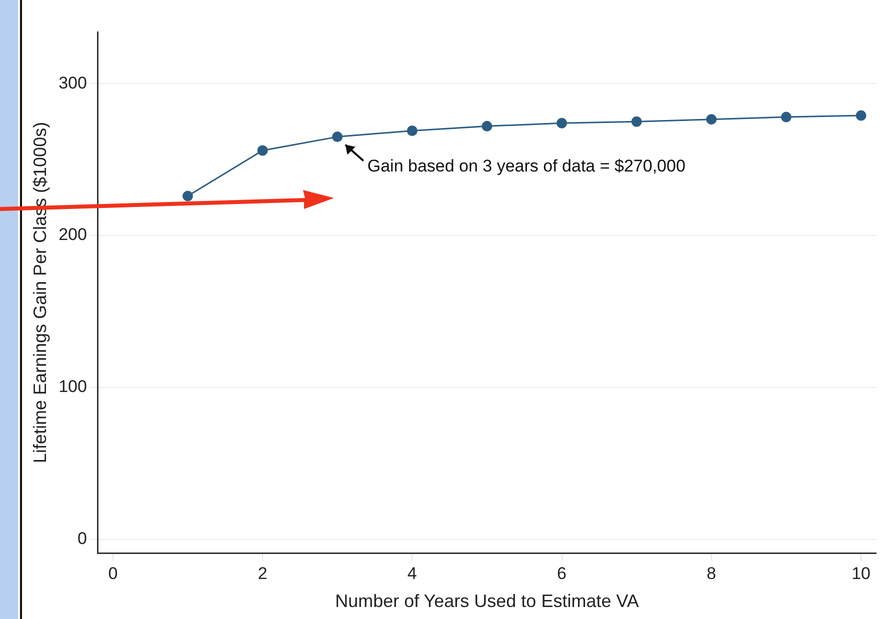 The height and width of the screenshot is (619, 892). Describe the element at coordinates (72, 386) in the screenshot. I see `y-tick-label: 100` at that location.